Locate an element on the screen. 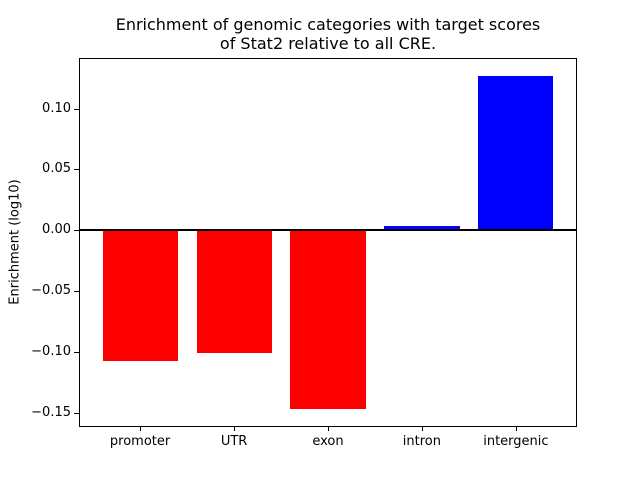 The height and width of the screenshot is (480, 640). x-tick-label-intergenic: intergenic is located at coordinates (516, 441).